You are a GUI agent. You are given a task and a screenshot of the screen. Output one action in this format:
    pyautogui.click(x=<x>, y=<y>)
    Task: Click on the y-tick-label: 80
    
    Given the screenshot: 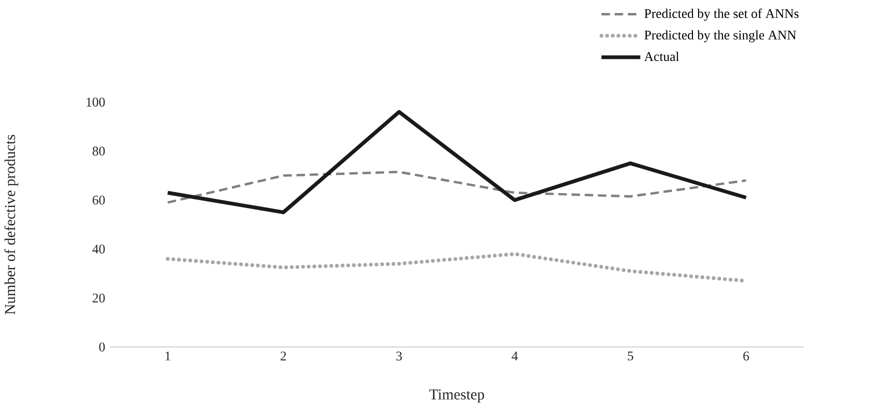 What is the action you would take?
    pyautogui.click(x=98, y=151)
    